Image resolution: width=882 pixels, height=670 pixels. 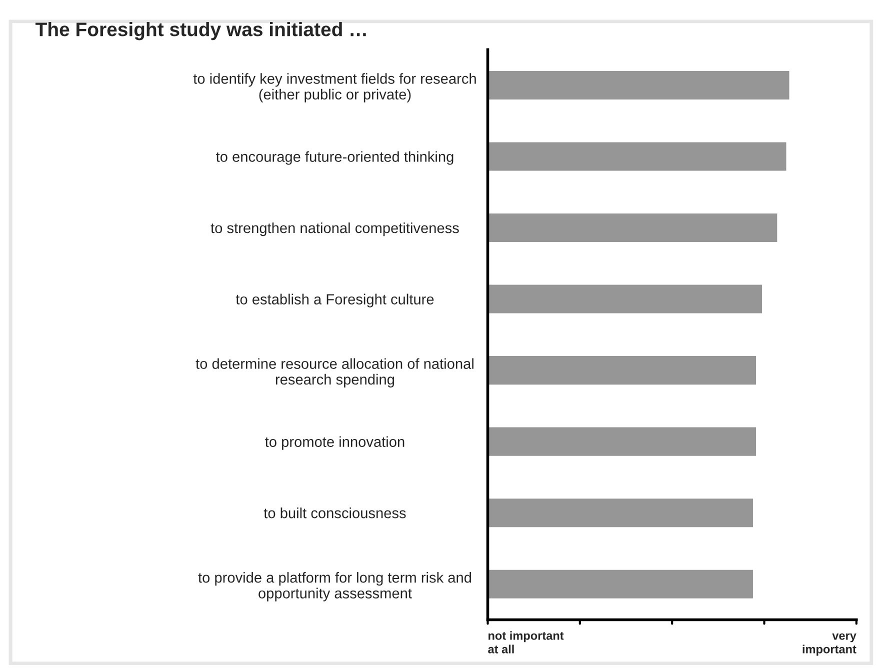 I want to click on y-tick-label: to promote innovation, so click(x=334, y=443).